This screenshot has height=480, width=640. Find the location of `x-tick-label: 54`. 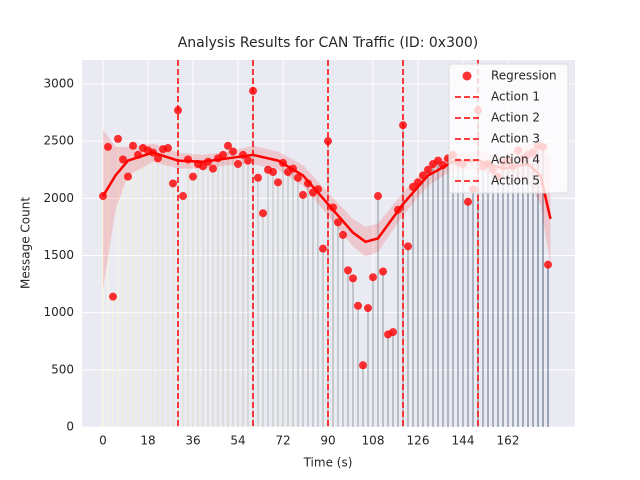

x-tick-label: 54 is located at coordinates (237, 441).